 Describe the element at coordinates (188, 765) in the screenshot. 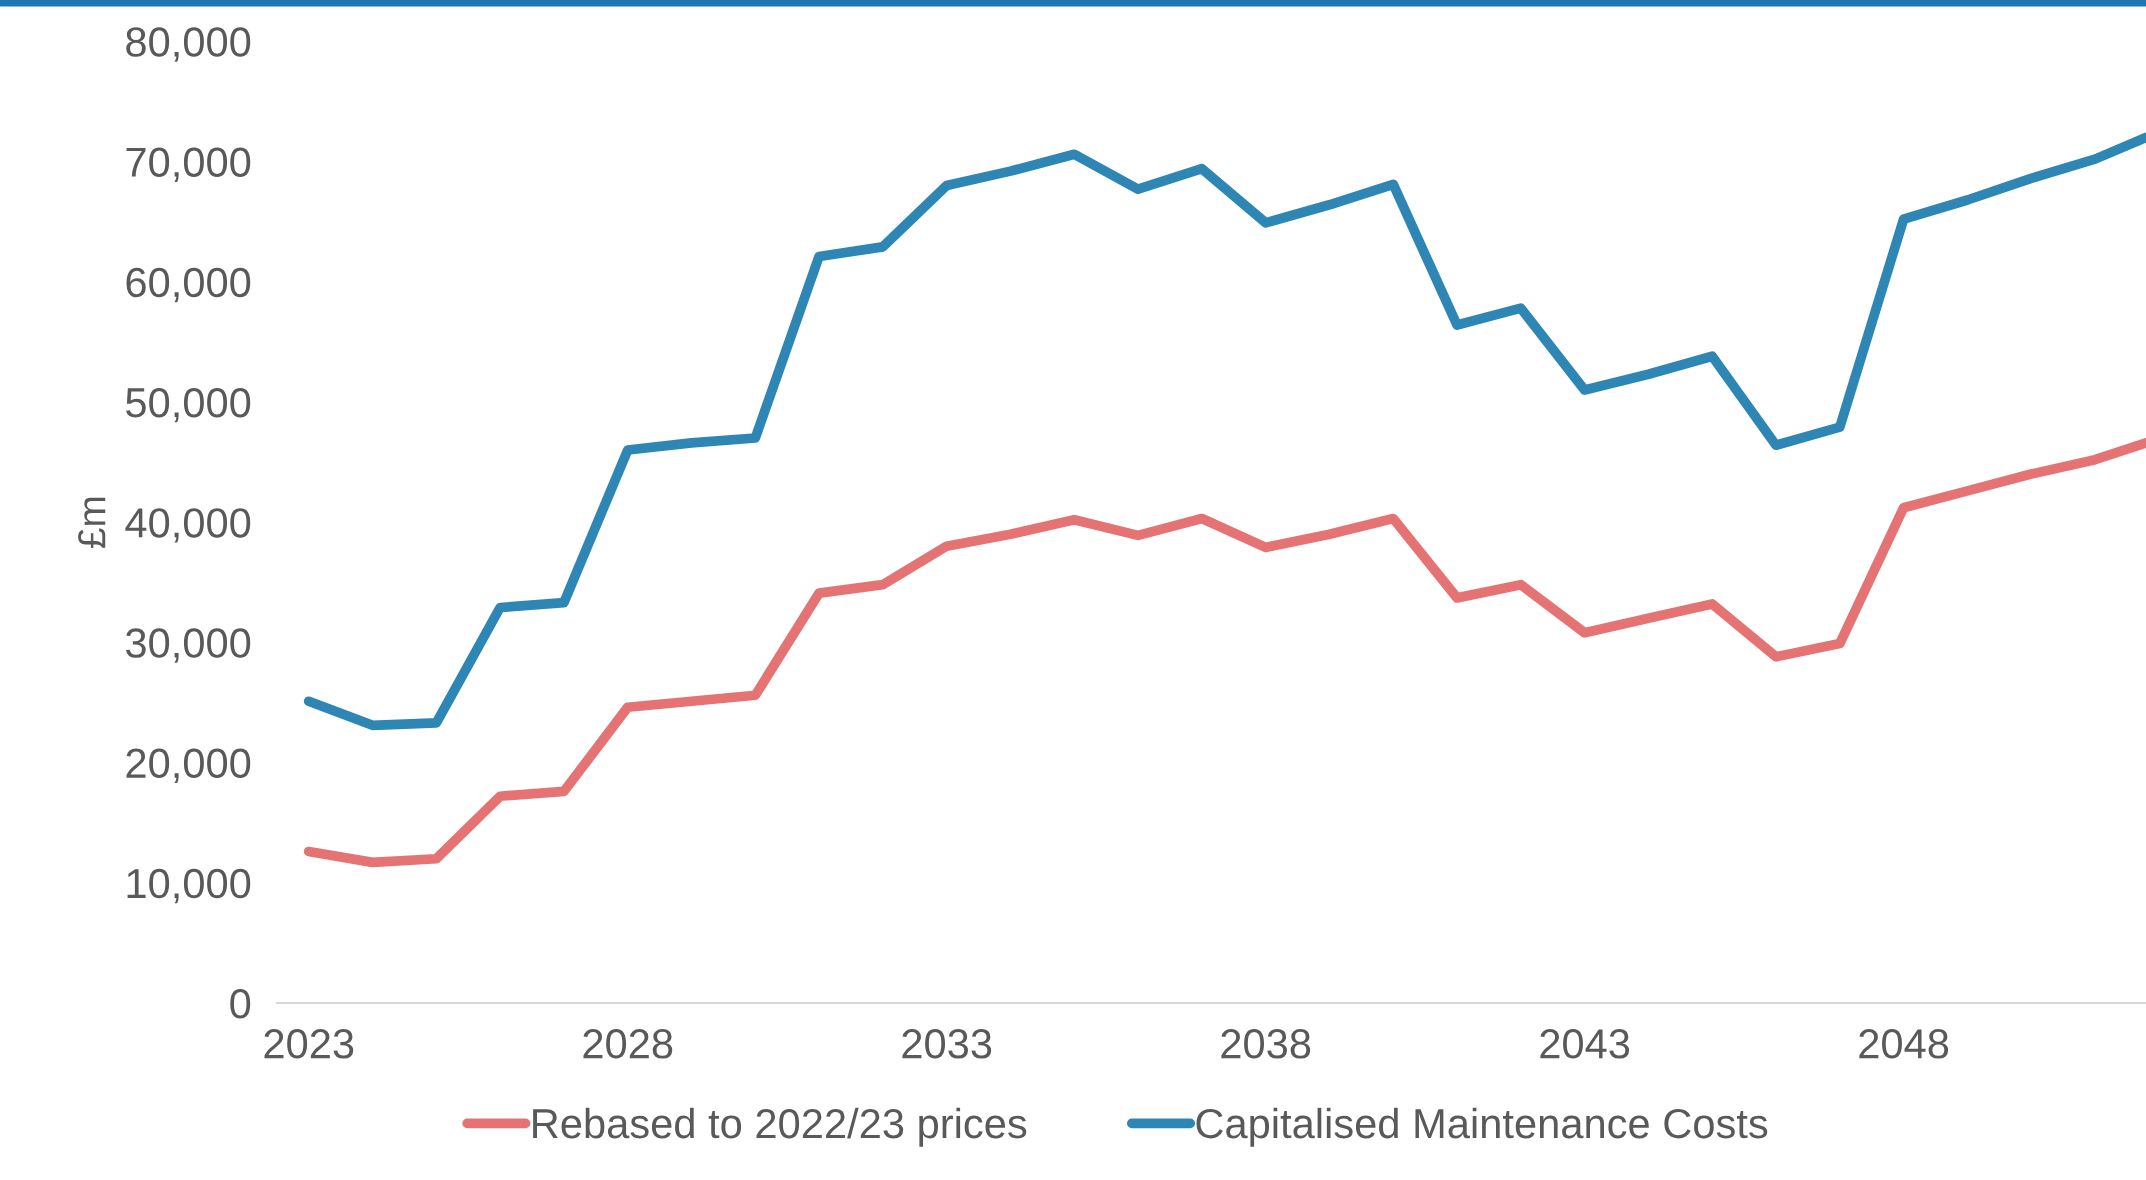

I see `y-tick-label: 20,000` at that location.